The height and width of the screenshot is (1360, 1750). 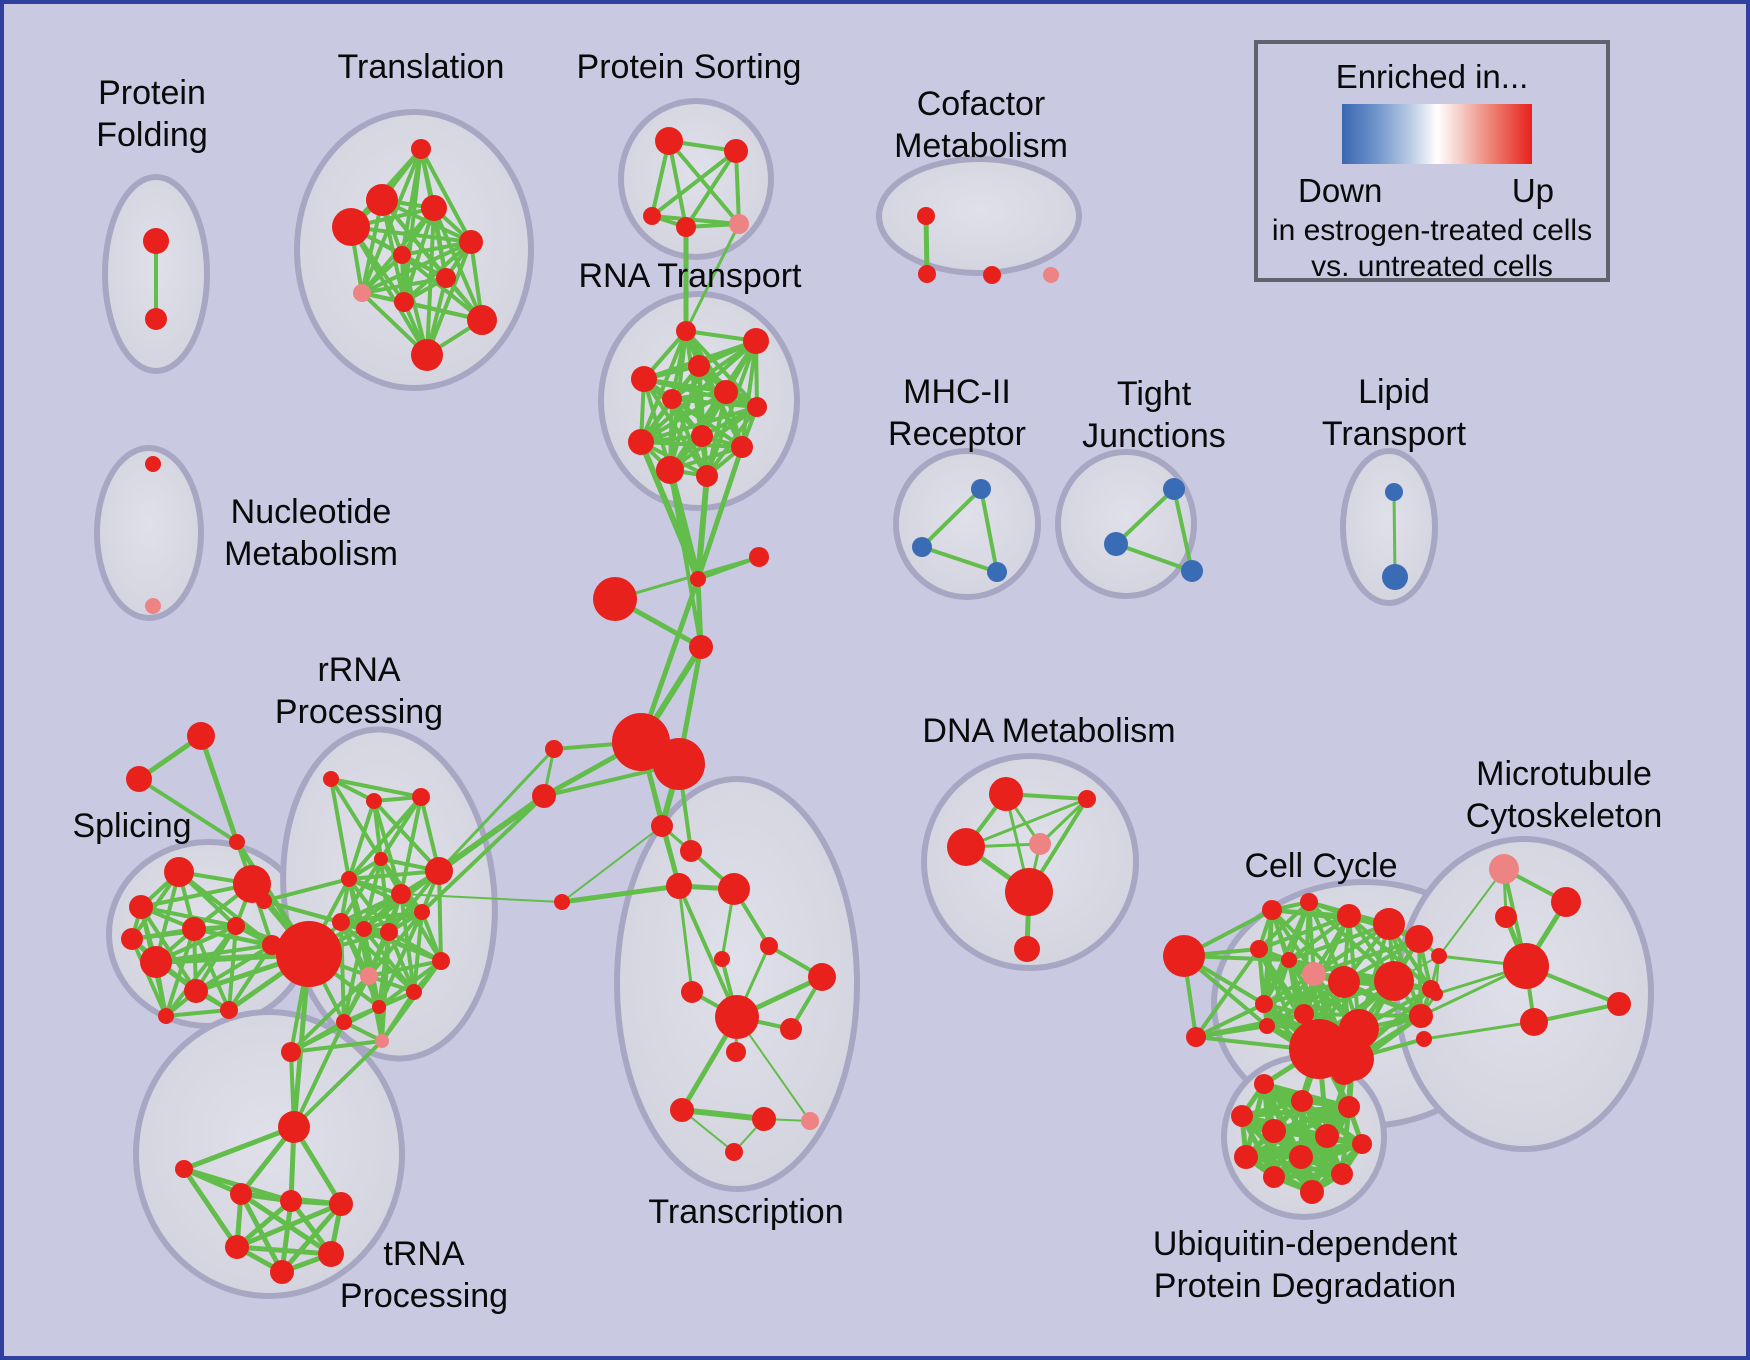 I want to click on cluster-label-sorting: Protein Sorting, so click(x=689, y=67).